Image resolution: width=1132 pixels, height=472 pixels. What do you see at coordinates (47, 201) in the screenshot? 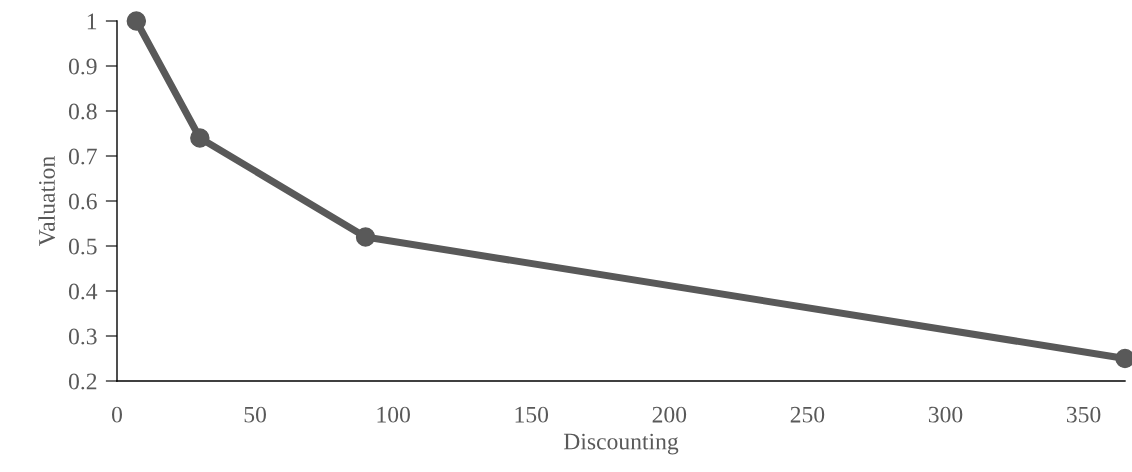
I see `y-axis-title: Valuation` at bounding box center [47, 201].